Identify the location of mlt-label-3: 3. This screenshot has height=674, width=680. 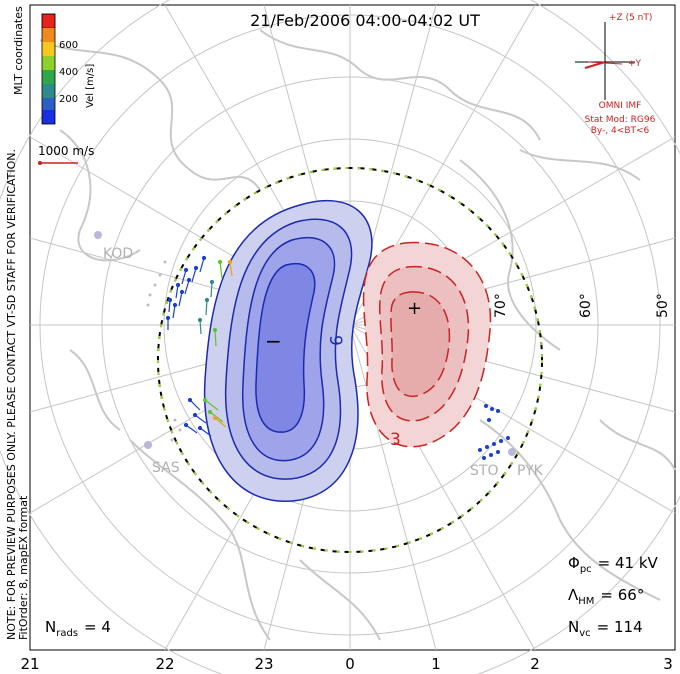
(668, 664).